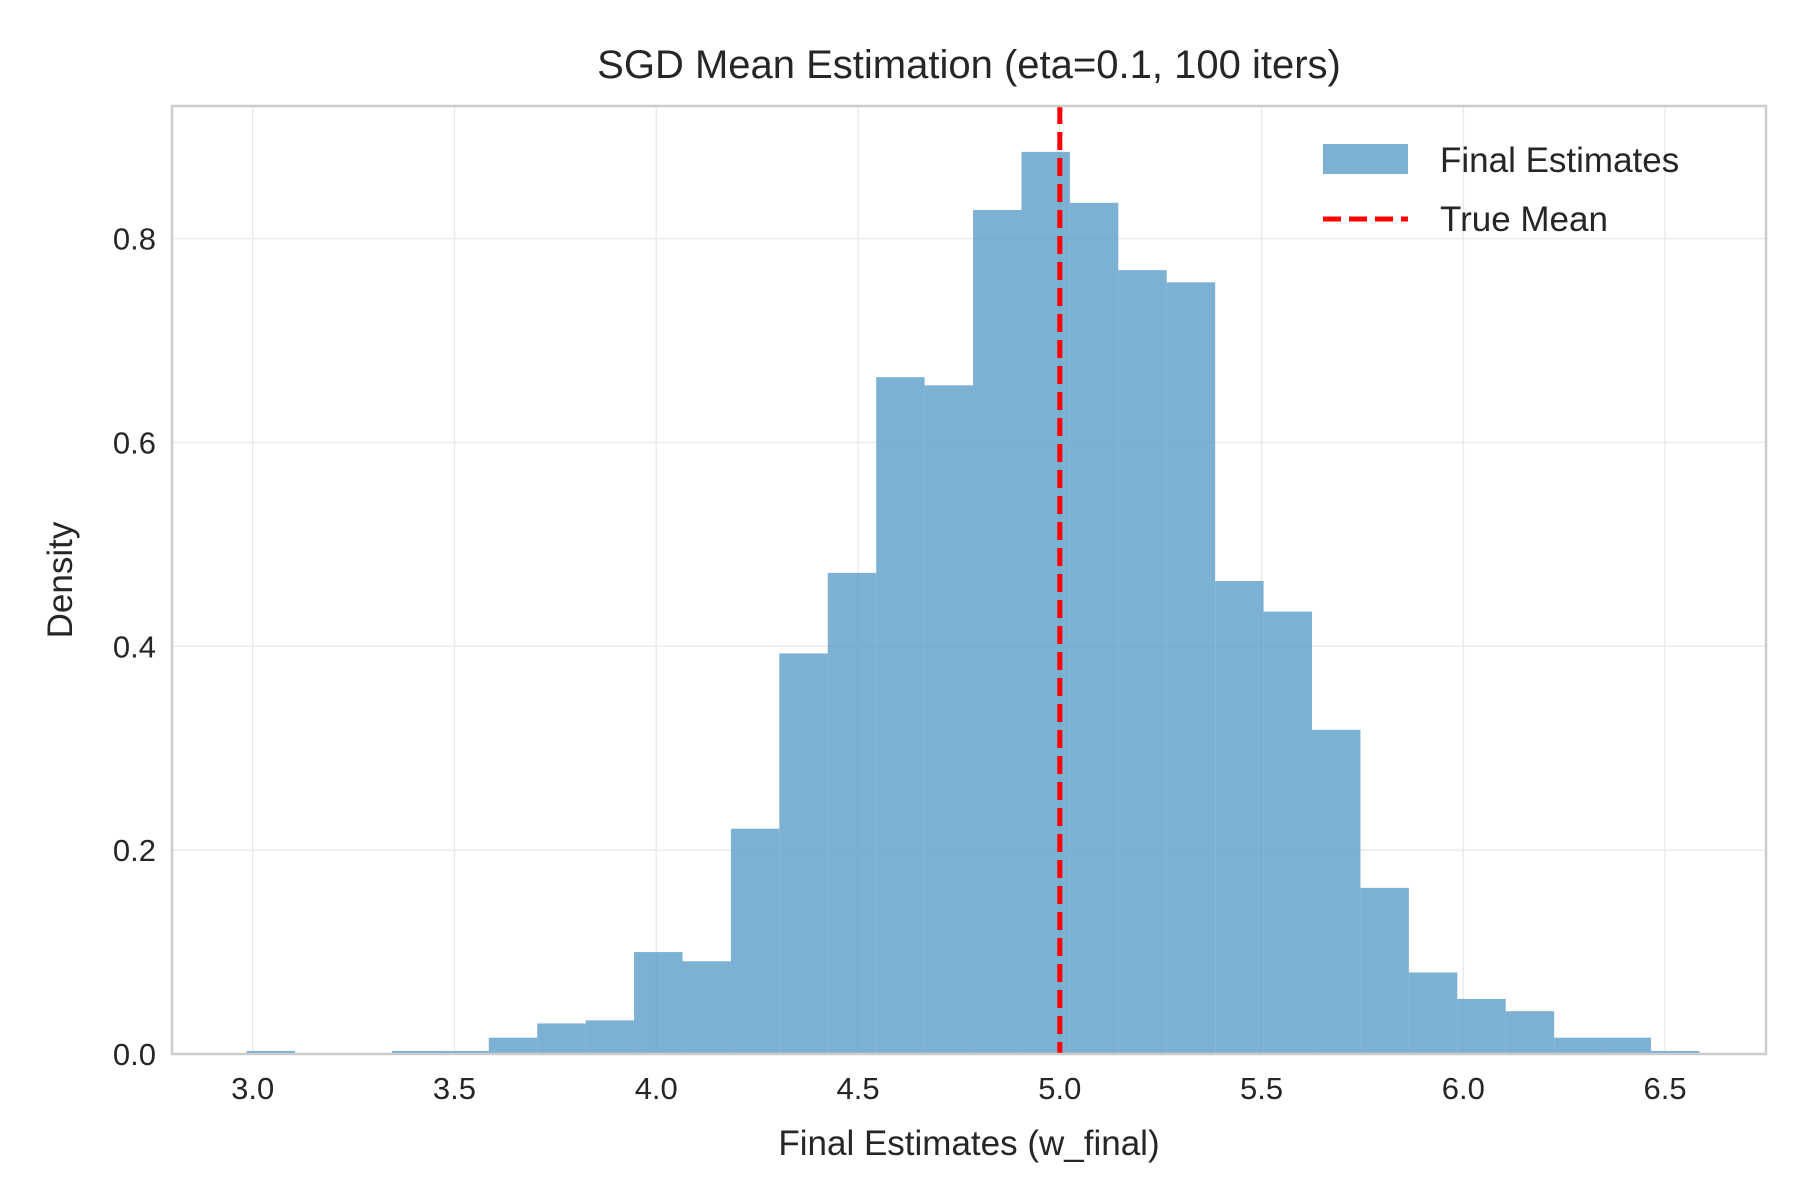 This screenshot has height=1200, width=1800. I want to click on x-tick-label: 3.5, so click(454, 1088).